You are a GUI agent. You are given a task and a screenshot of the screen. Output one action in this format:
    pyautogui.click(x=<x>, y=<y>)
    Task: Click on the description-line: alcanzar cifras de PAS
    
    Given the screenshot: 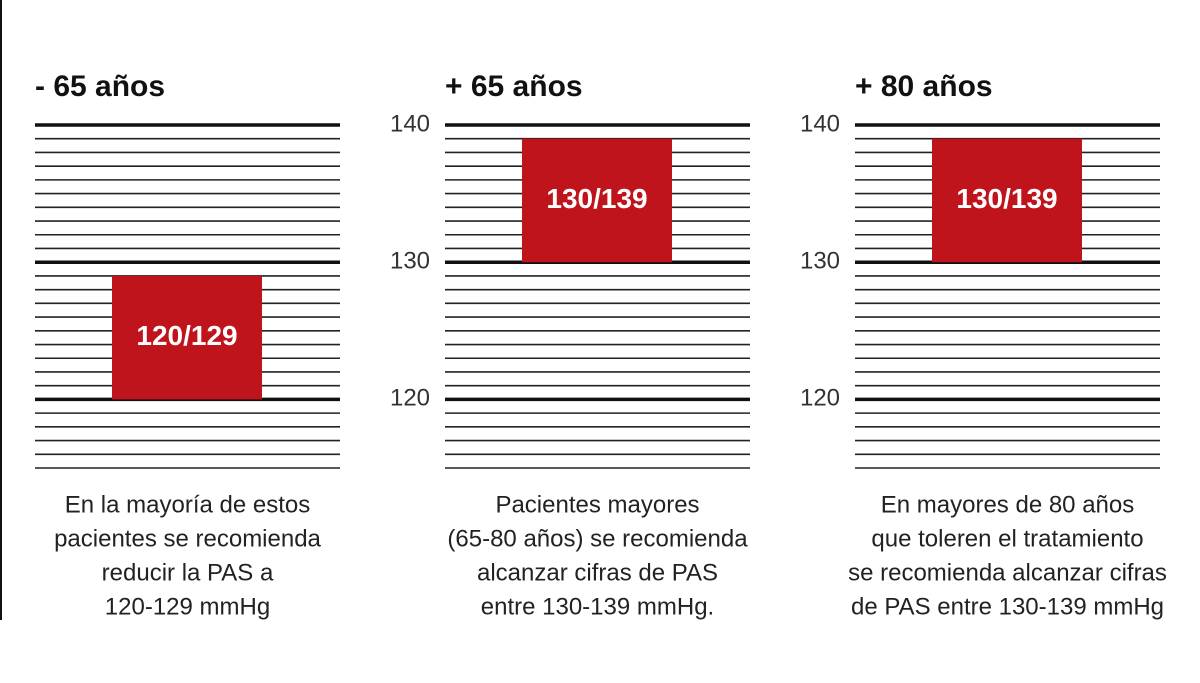 What is the action you would take?
    pyautogui.click(x=597, y=572)
    